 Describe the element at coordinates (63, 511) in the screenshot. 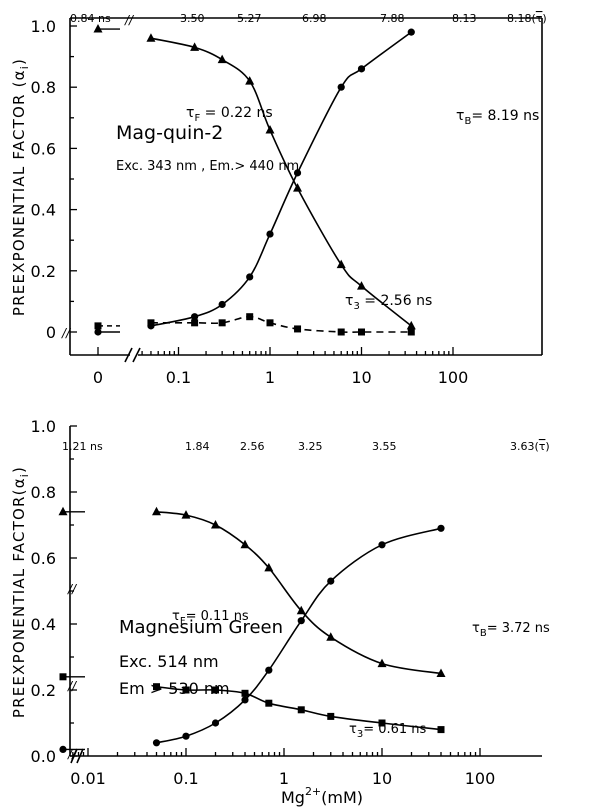

I see `bottom-series-triangle-zero-point` at that location.